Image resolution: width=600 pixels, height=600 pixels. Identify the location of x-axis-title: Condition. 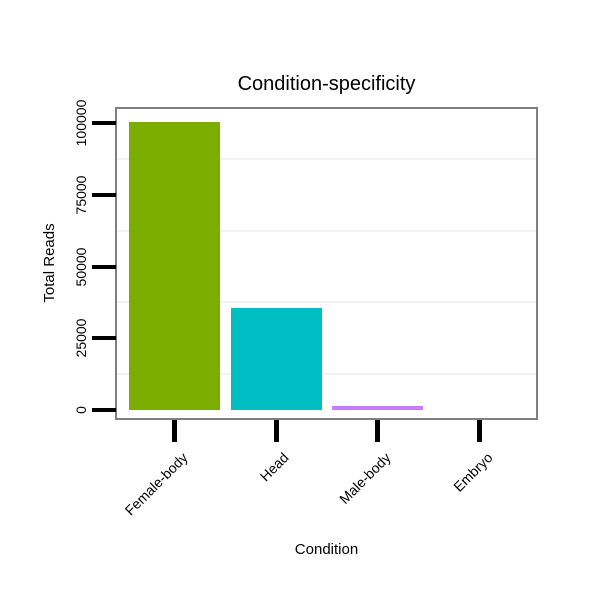
(326, 549).